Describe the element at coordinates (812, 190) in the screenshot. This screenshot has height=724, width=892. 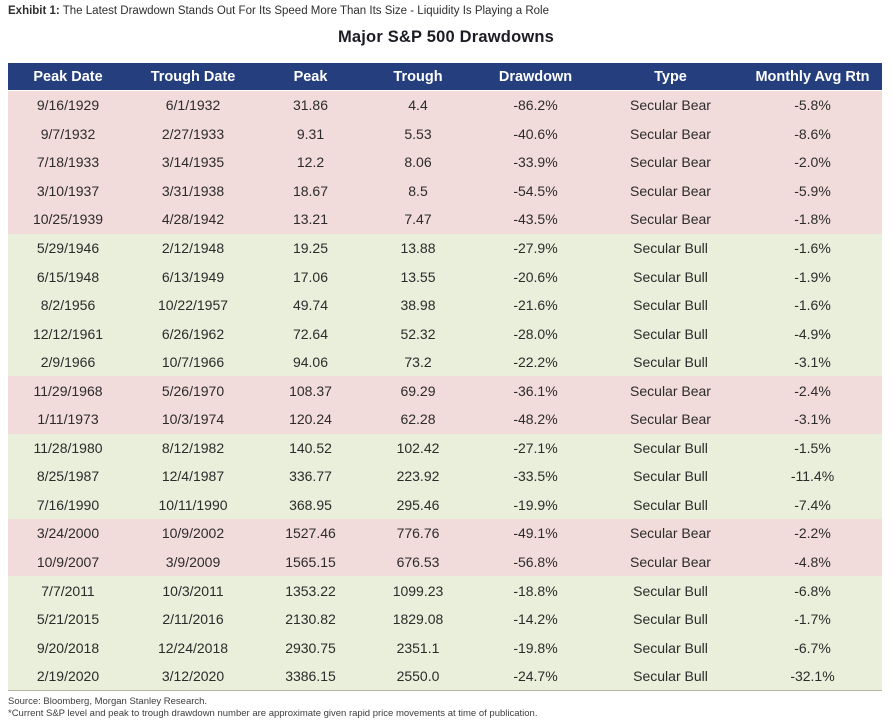
I see `cell-monthly-avg-rtn: -5.9%` at that location.